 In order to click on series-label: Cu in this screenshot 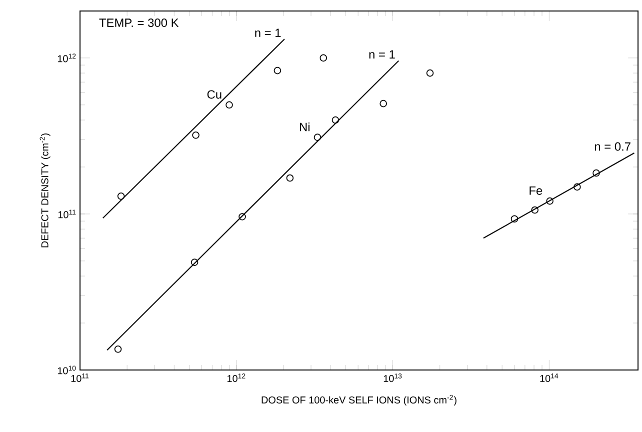, I will do `click(214, 94)`.